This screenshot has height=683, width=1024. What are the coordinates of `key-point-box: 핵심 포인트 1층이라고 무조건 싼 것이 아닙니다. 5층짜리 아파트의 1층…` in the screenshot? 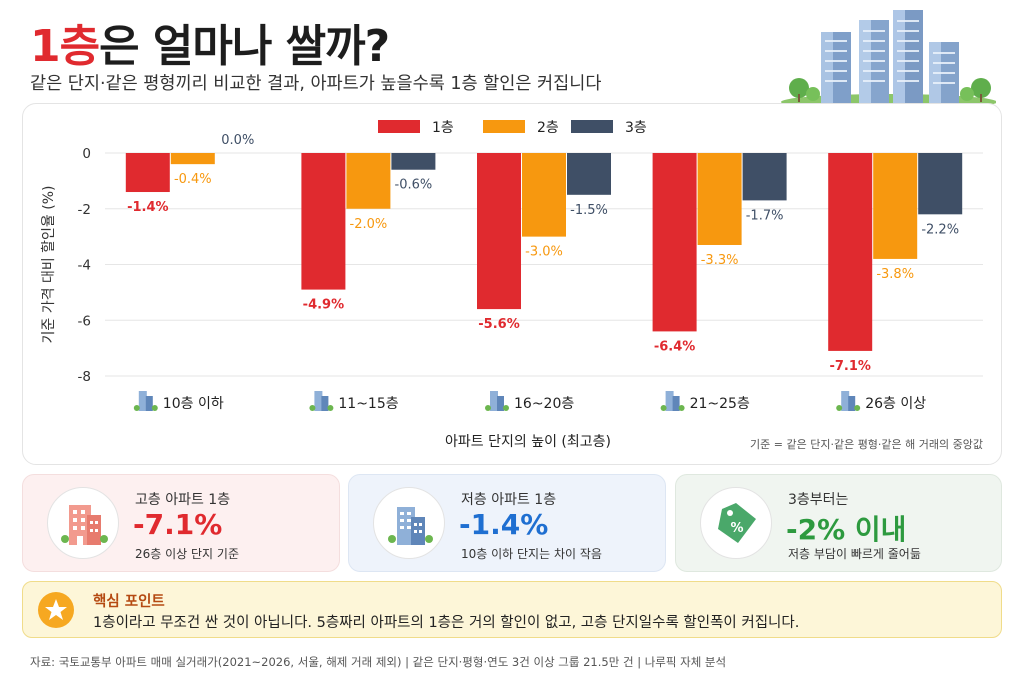 It's located at (512, 609).